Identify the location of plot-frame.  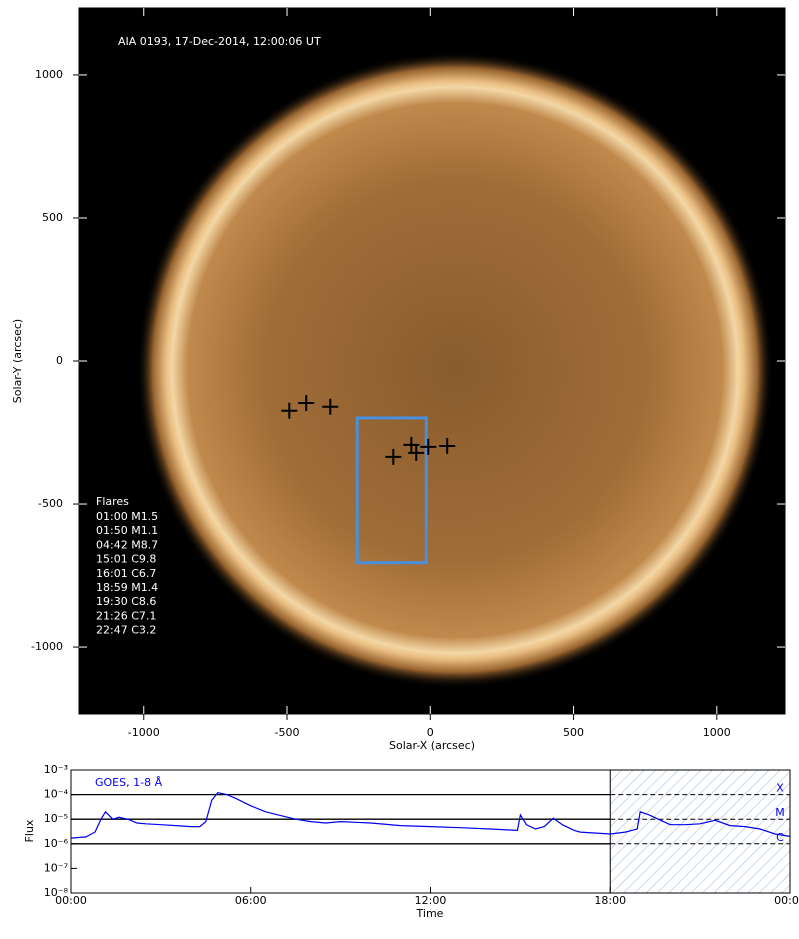
(430, 831).